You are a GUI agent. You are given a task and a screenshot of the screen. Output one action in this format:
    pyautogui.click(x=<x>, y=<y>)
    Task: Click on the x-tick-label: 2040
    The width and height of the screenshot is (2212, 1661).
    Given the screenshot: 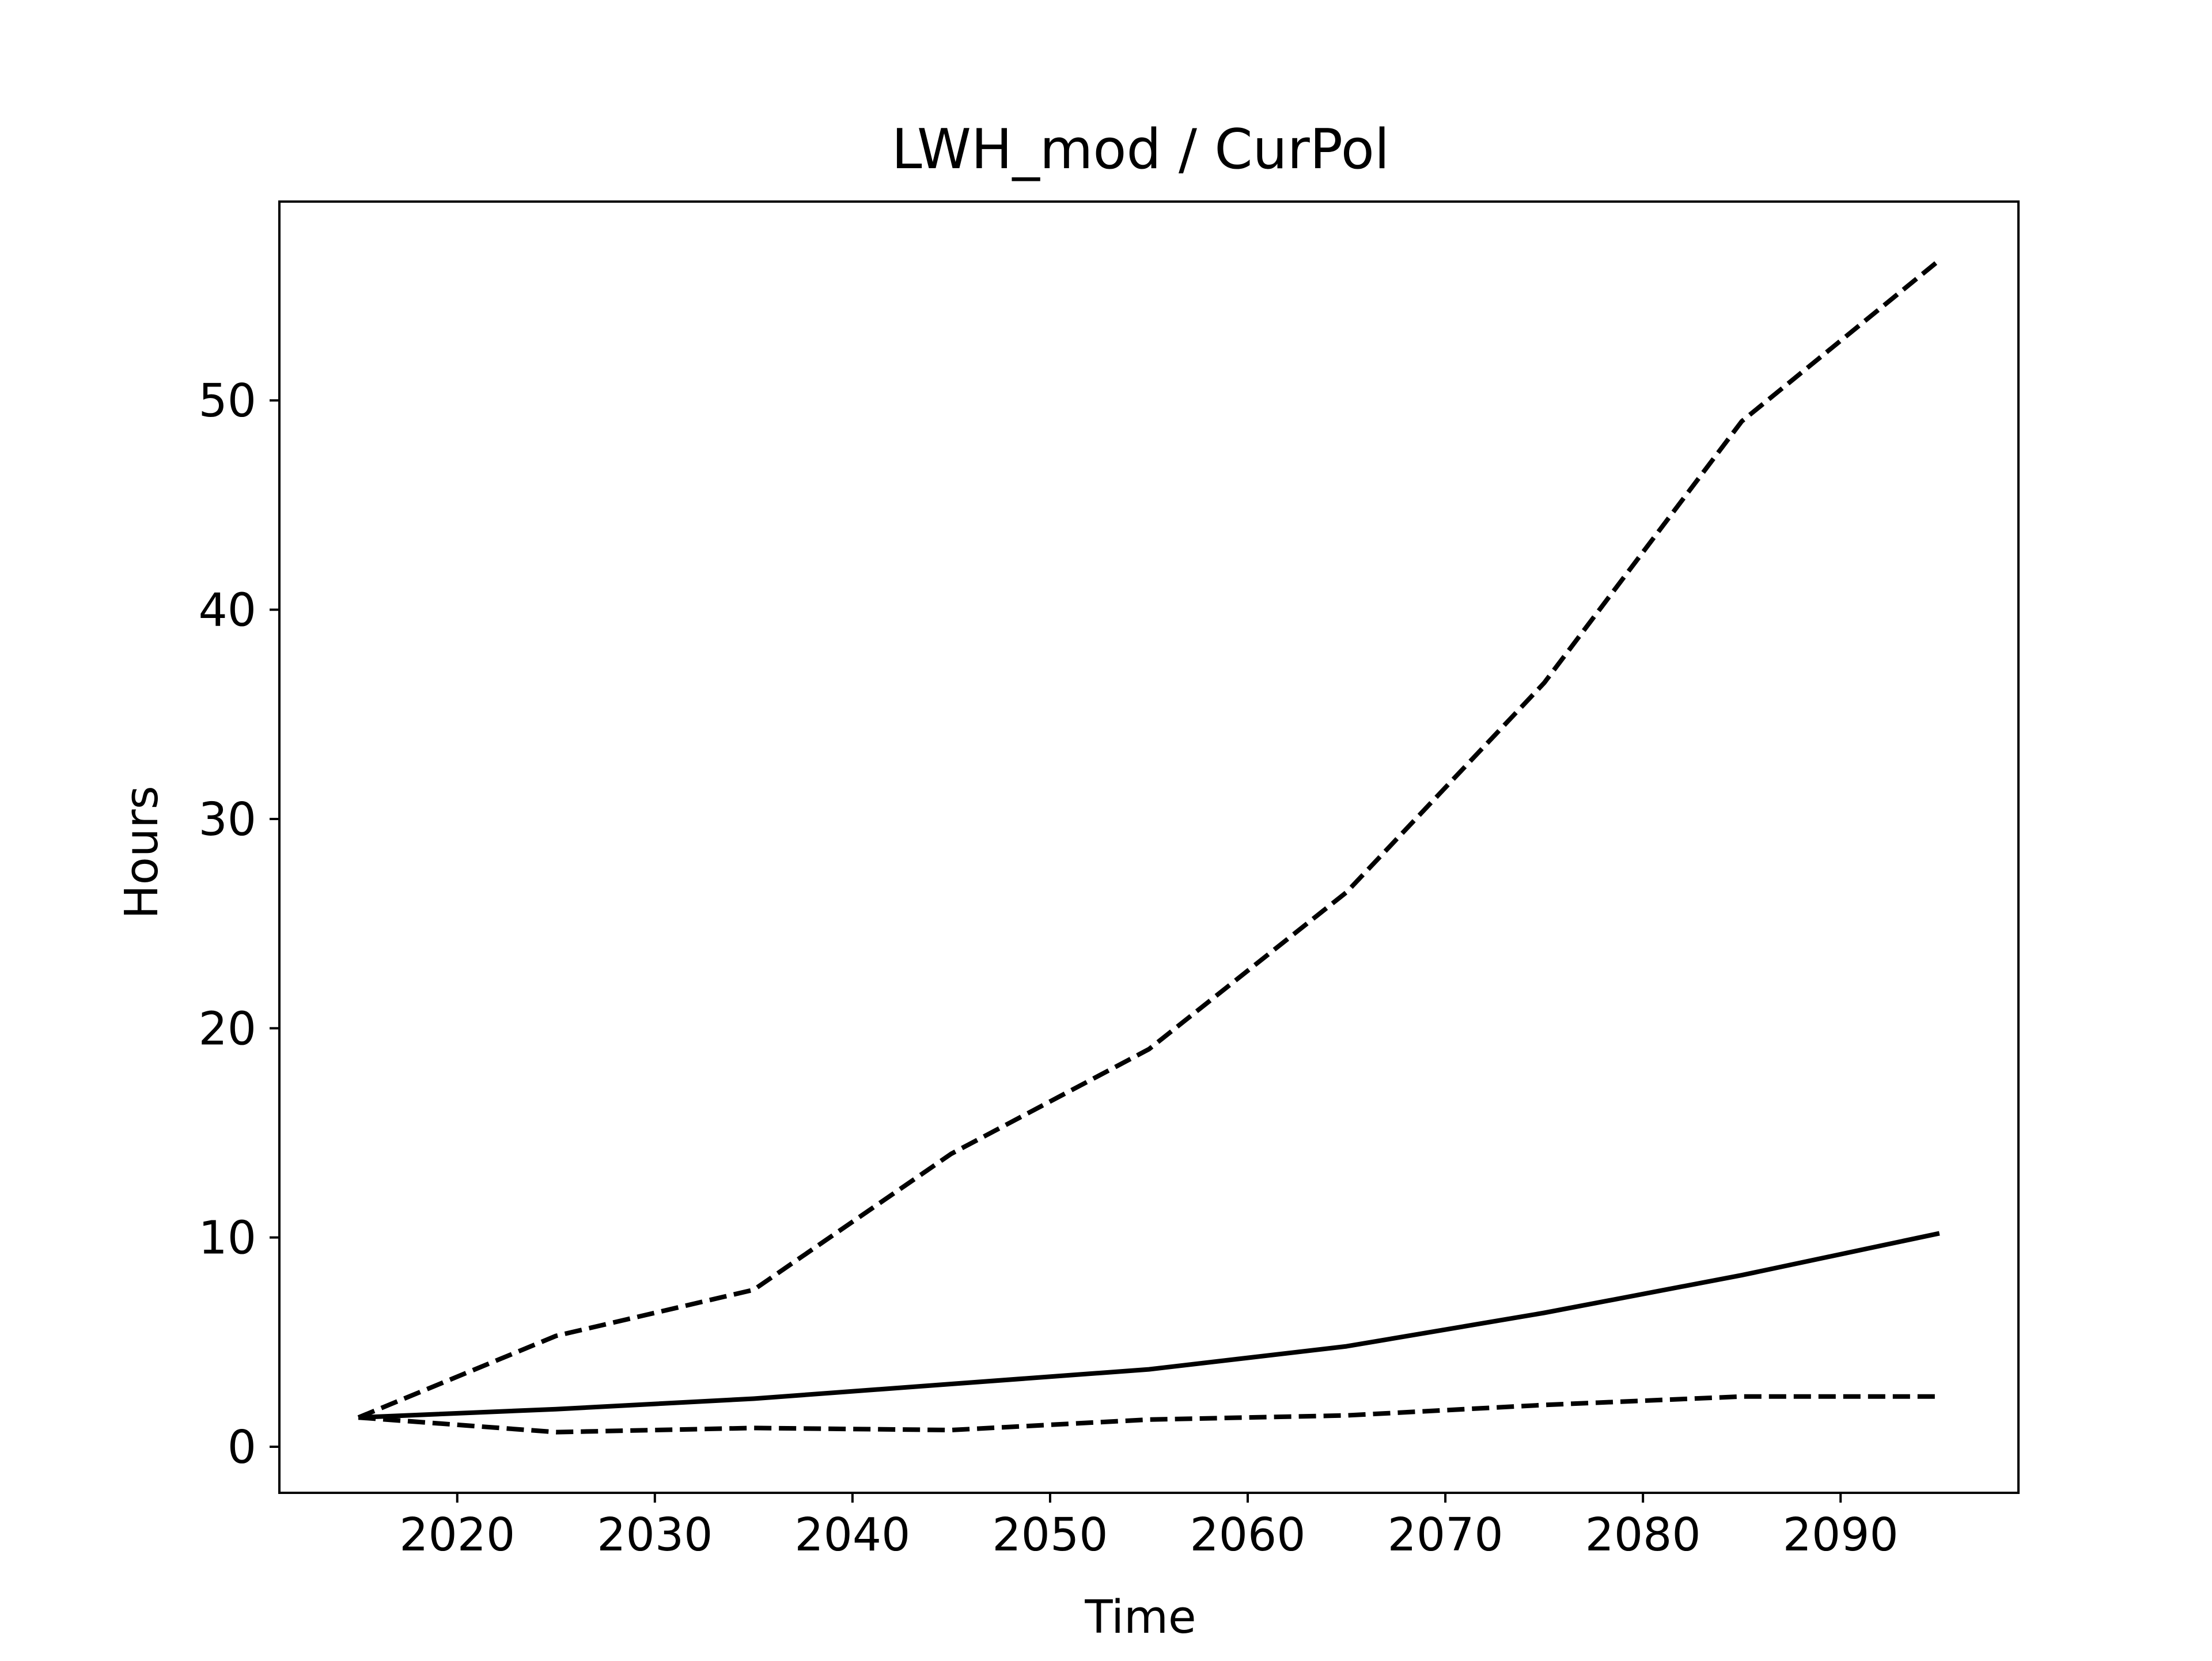 What is the action you would take?
    pyautogui.click(x=852, y=1534)
    